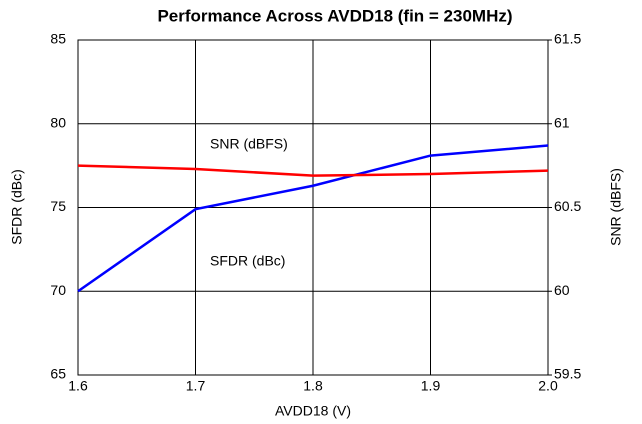 The image size is (642, 424). I want to click on y-tick-label: 65, so click(58, 374).